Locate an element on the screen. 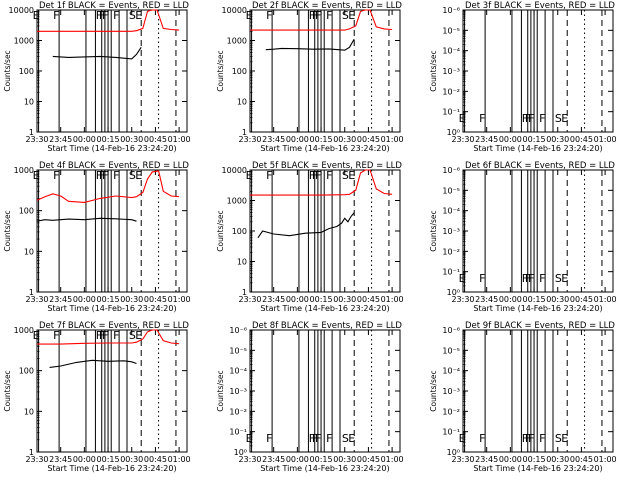 The height and width of the screenshot is (480, 640). y-tick-label: 10⁻⁶ is located at coordinates (451, 330).